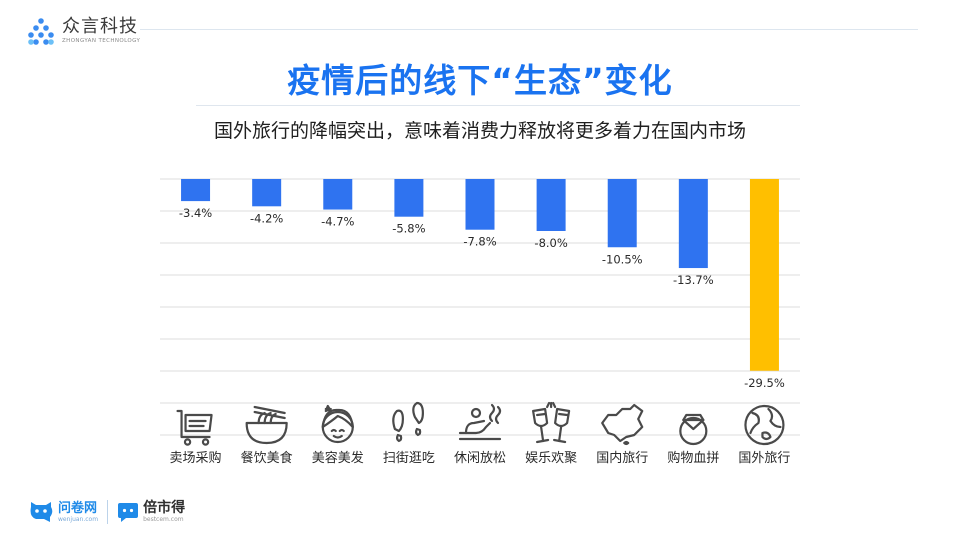 Image resolution: width=960 pixels, height=540 pixels. What do you see at coordinates (409, 458) in the screenshot?
I see `category-label-3: 扫街逛吃` at bounding box center [409, 458].